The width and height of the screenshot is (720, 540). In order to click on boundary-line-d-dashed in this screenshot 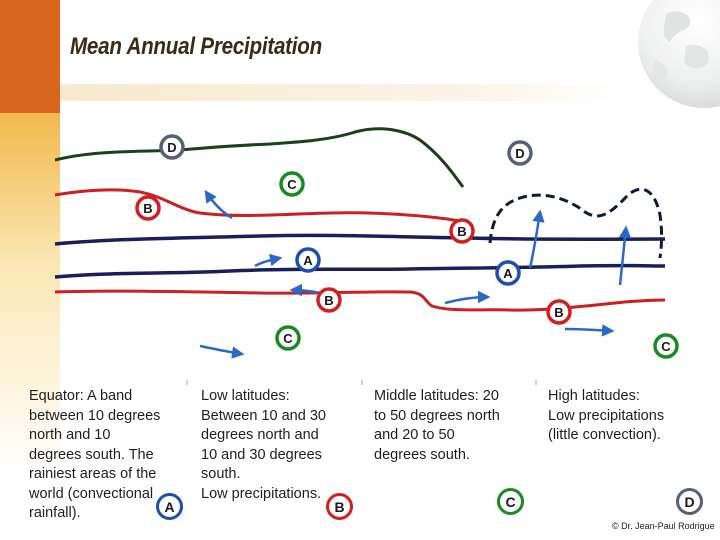, I will do `click(576, 223)`.